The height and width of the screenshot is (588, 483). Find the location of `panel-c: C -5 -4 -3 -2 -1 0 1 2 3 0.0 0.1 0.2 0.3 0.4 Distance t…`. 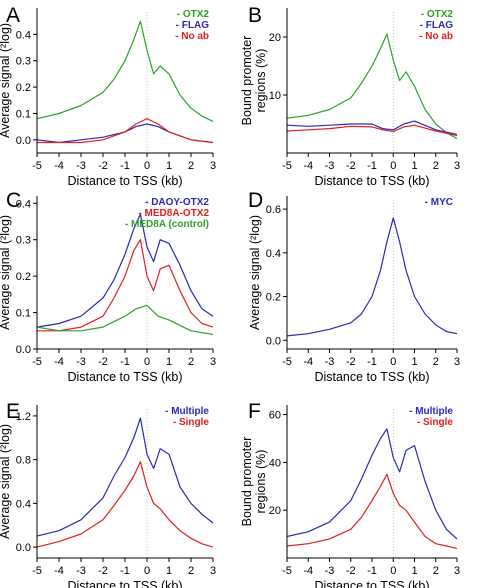

panel-c: C -5 -4 -3 -2 -1 0 1 2 3 0.0 0.1 0.2 0.3 0.4 Distance t… is located at coordinates (108, 286).